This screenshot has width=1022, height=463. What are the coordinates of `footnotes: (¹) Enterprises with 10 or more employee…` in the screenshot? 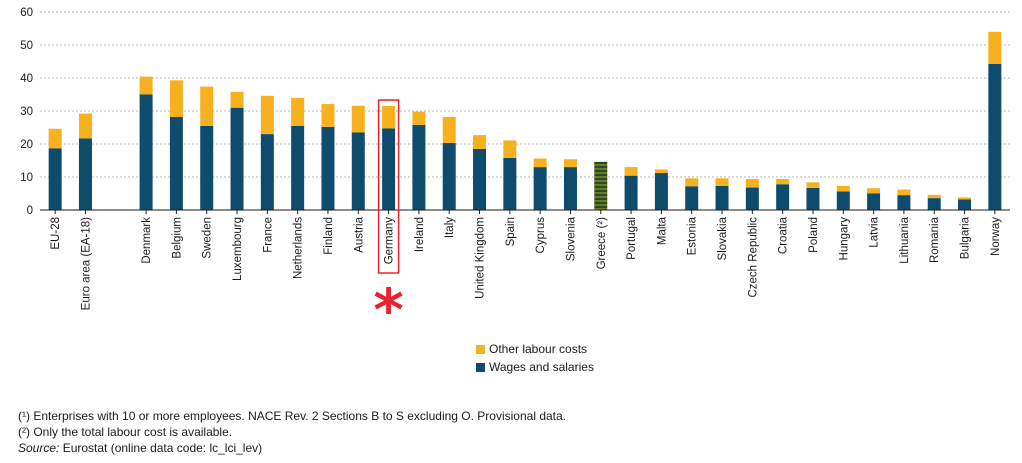 It's located at (292, 432).